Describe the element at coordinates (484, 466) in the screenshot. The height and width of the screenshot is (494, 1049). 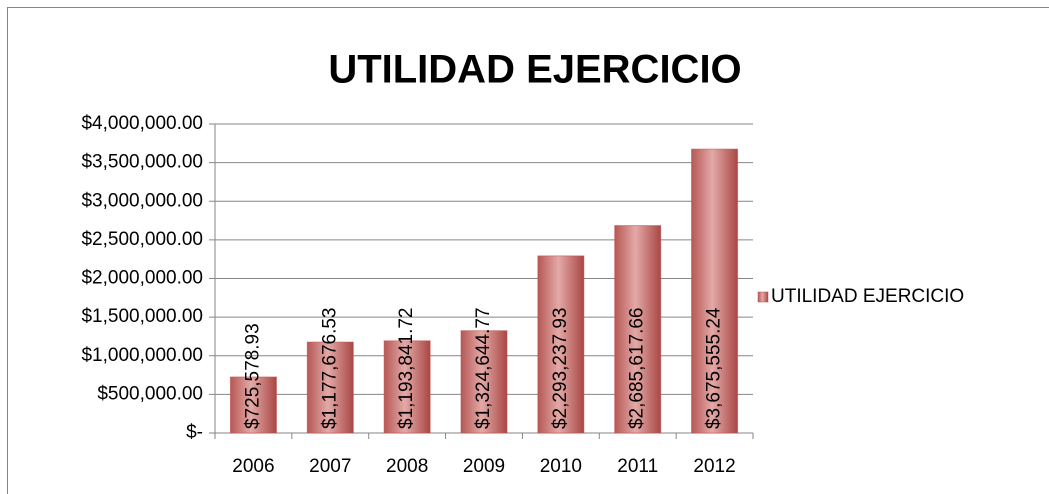
I see `x-tick-label: 2009` at that location.